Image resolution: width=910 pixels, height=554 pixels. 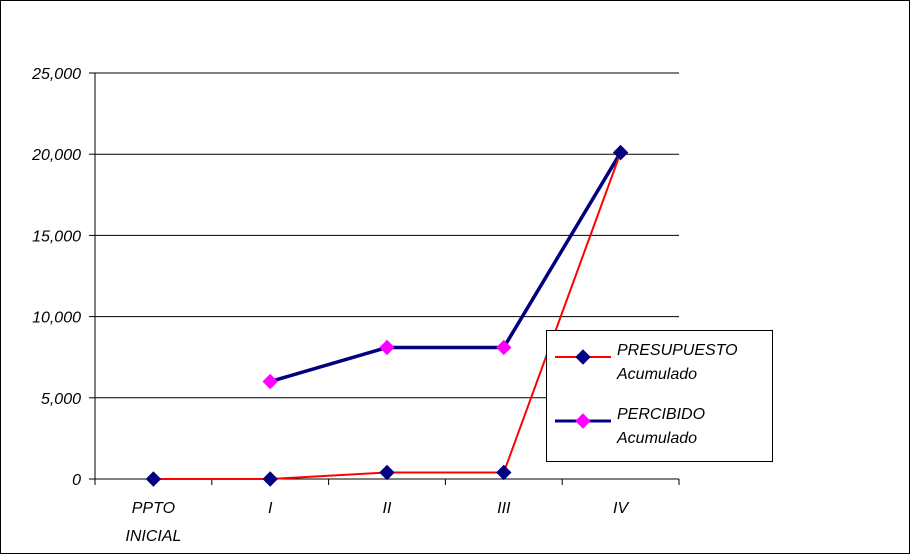 What do you see at coordinates (153, 522) in the screenshot?
I see `x-tick-label: PPTO INICIAL` at bounding box center [153, 522].